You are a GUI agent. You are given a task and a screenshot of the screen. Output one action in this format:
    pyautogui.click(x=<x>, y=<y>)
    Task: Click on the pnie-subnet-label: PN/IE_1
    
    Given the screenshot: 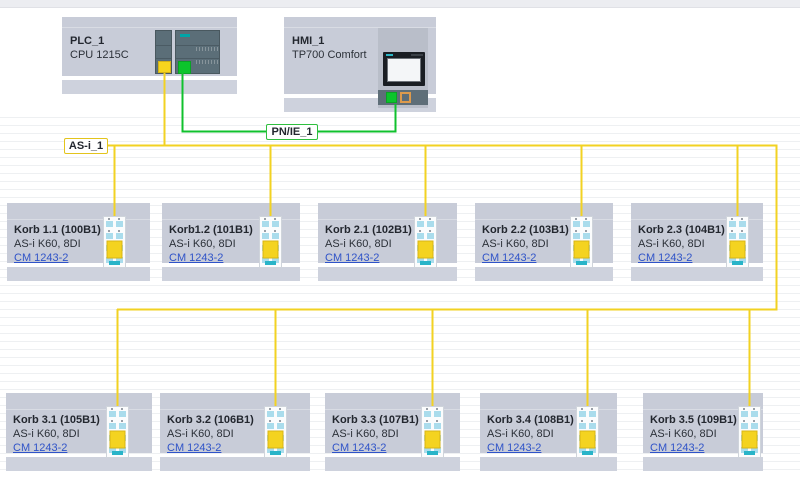 What is the action you would take?
    pyautogui.click(x=292, y=132)
    